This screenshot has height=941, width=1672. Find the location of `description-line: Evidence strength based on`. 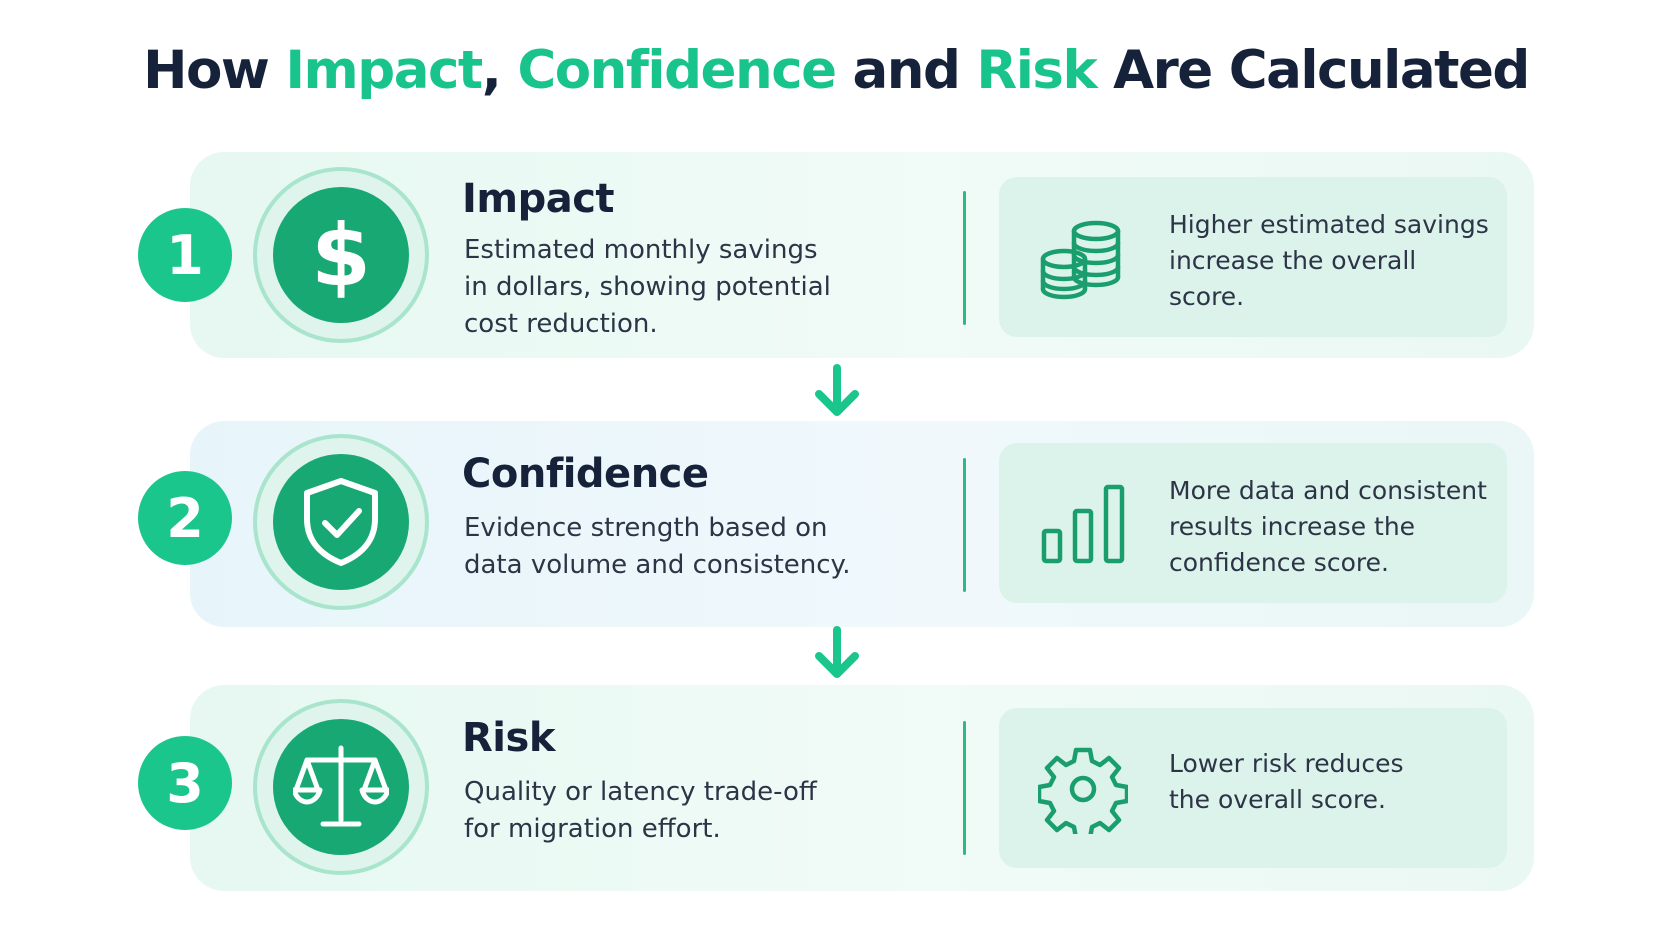

description-line: Evidence strength based on is located at coordinates (646, 528).